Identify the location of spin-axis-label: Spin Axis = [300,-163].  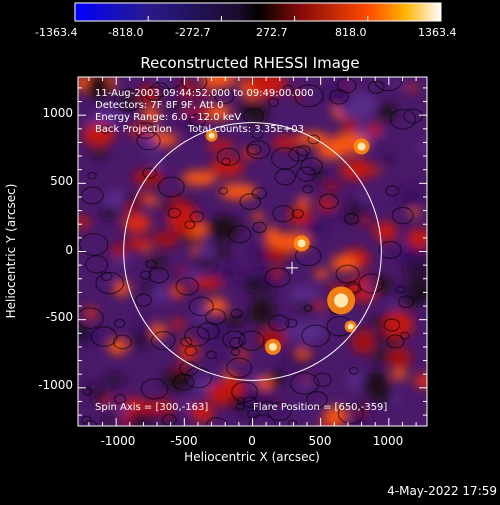
(151, 407).